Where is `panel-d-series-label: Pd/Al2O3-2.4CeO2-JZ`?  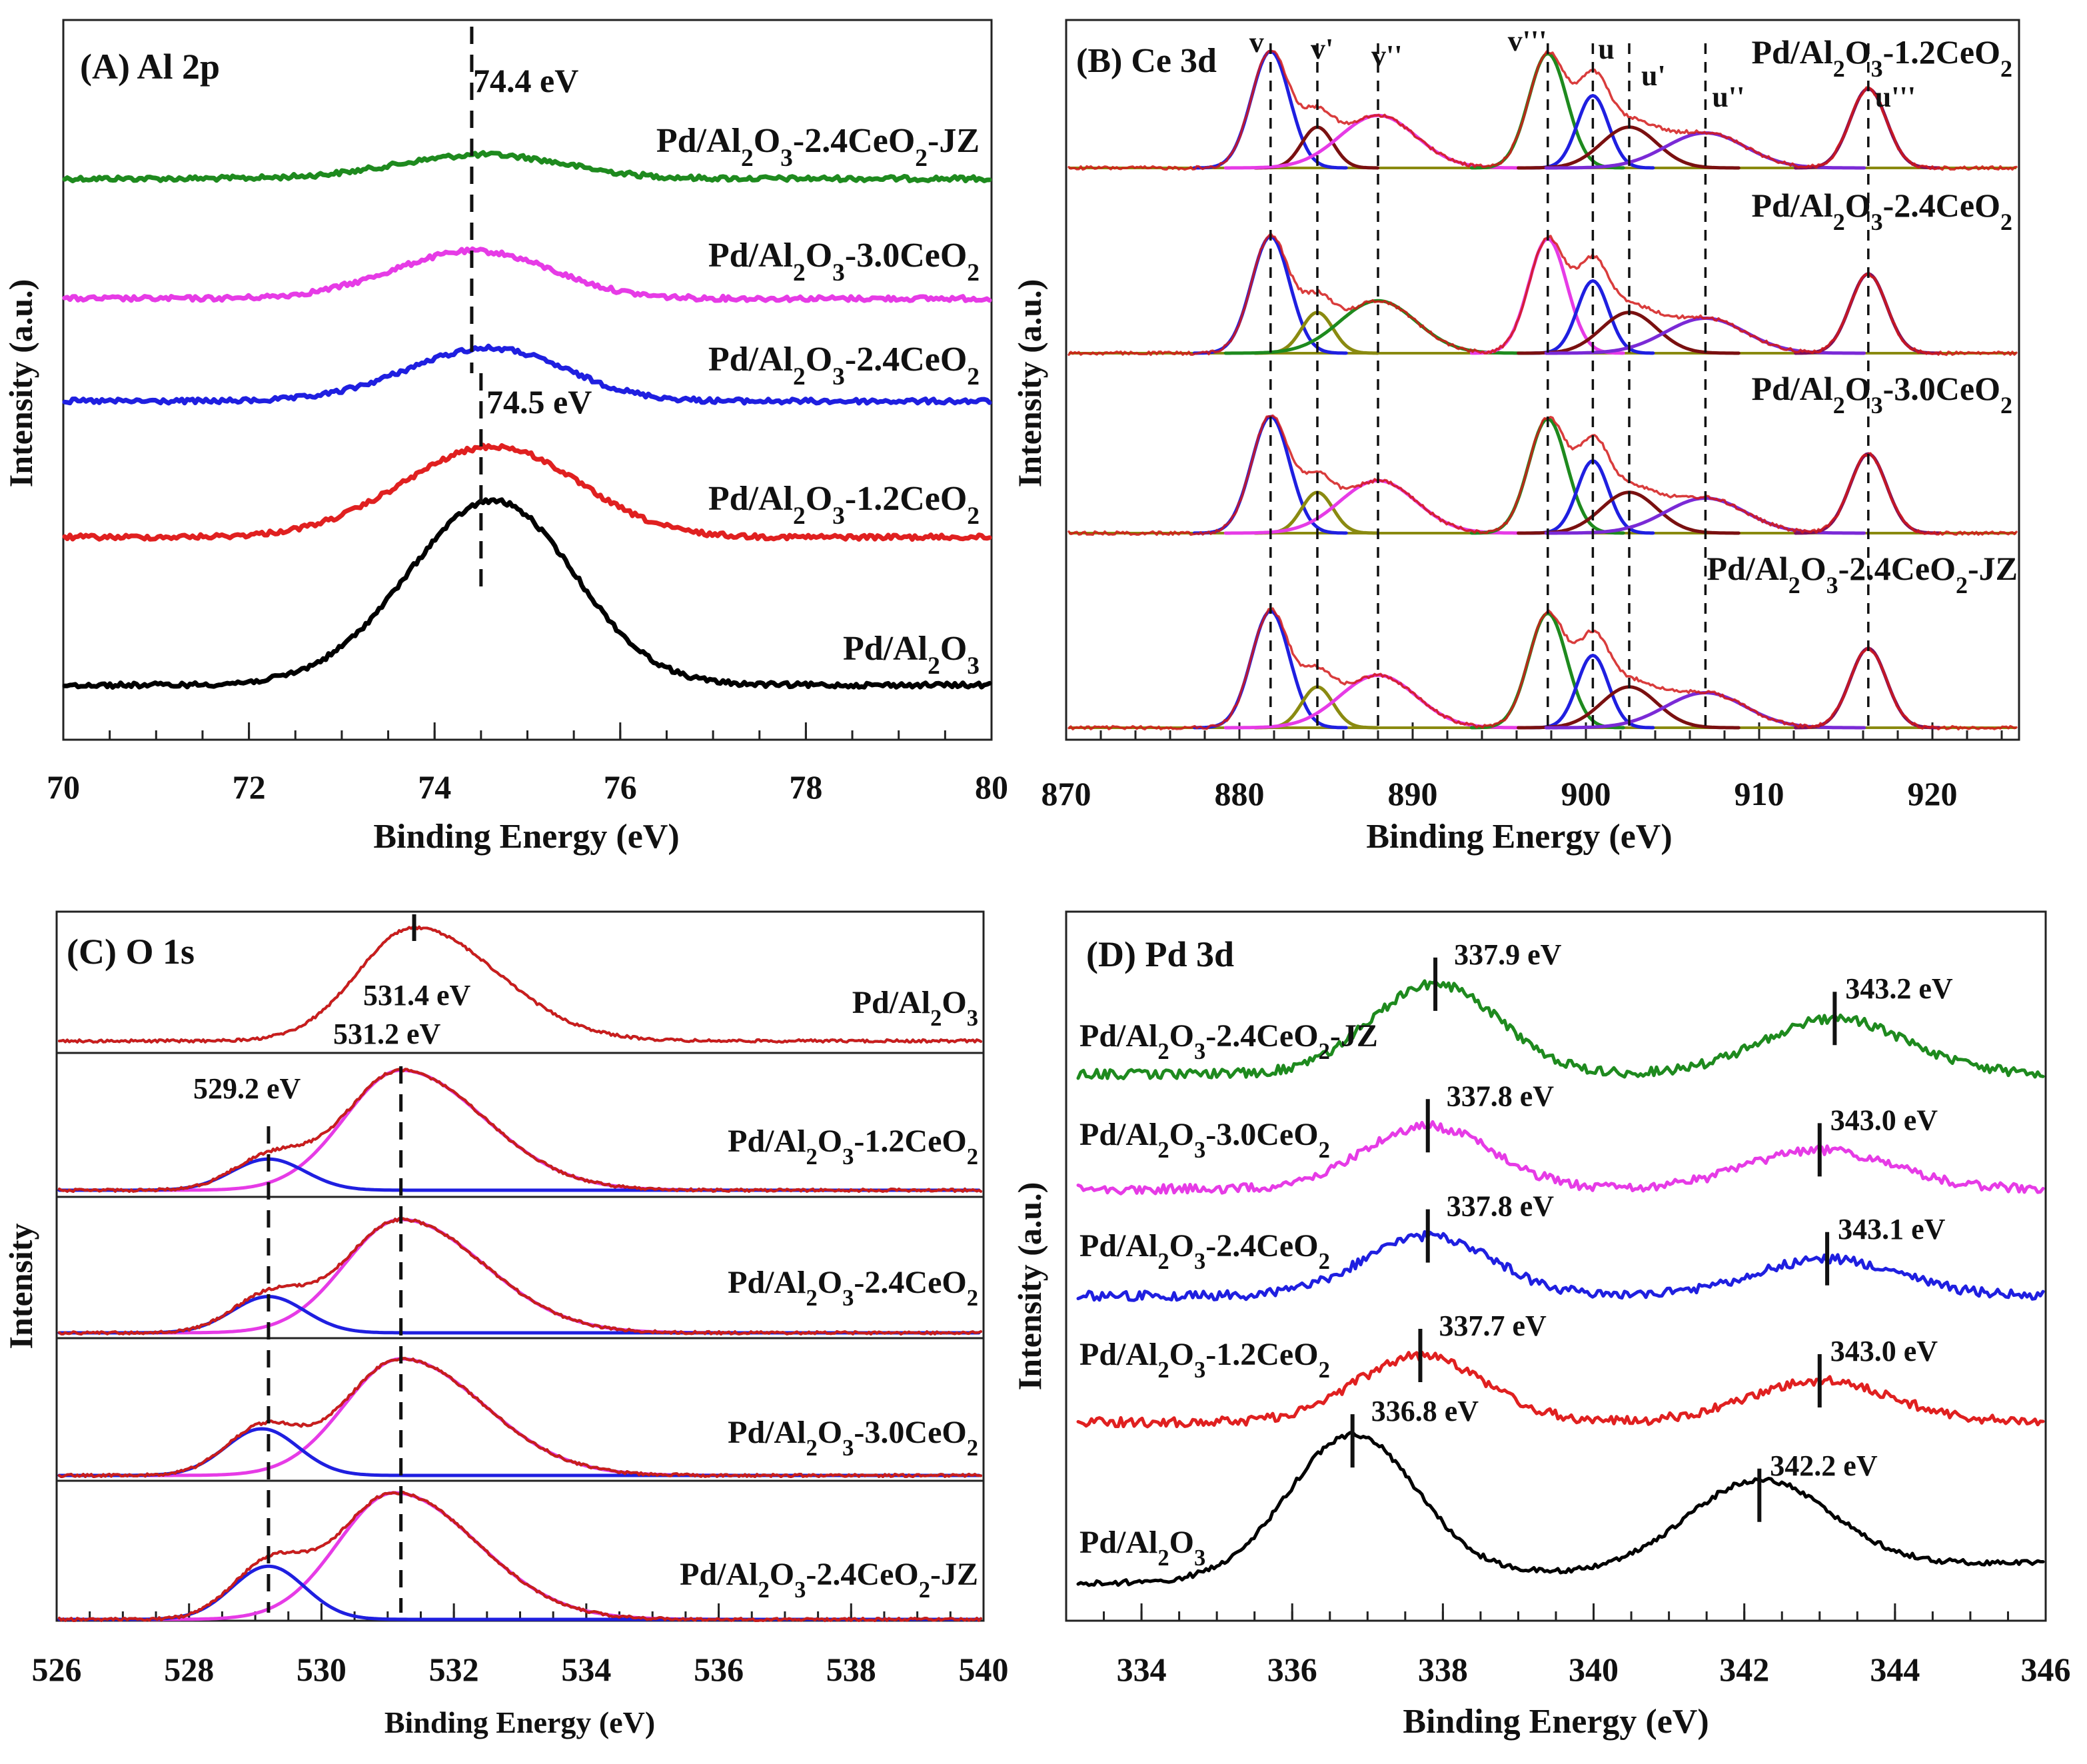
panel-d-series-label: Pd/Al2O3-2.4CeO2-JZ is located at coordinates (1228, 1041).